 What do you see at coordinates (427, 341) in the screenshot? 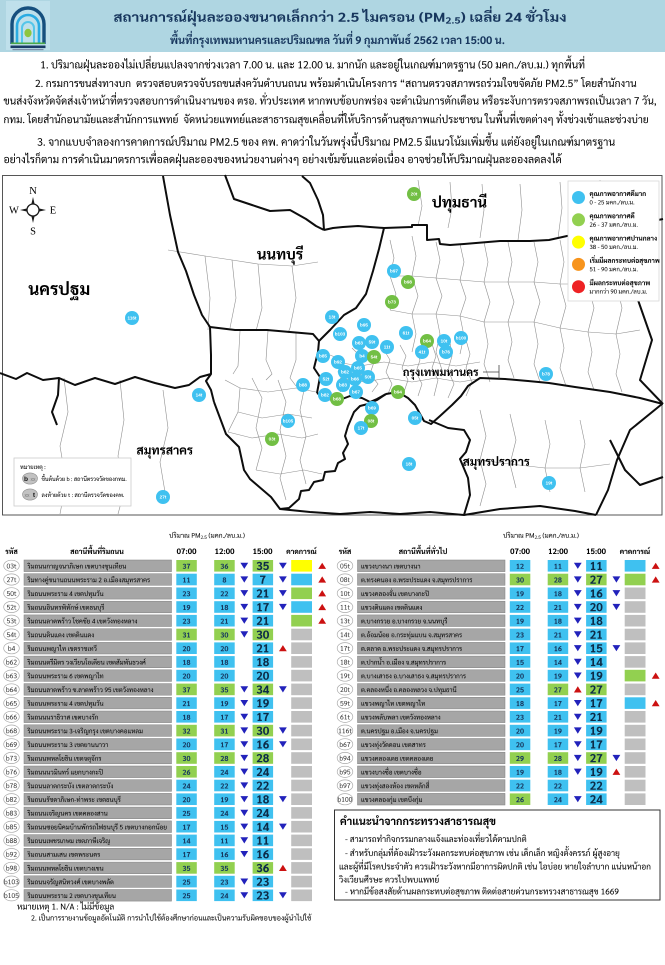
I see `svg-text: b64` at bounding box center [427, 341].